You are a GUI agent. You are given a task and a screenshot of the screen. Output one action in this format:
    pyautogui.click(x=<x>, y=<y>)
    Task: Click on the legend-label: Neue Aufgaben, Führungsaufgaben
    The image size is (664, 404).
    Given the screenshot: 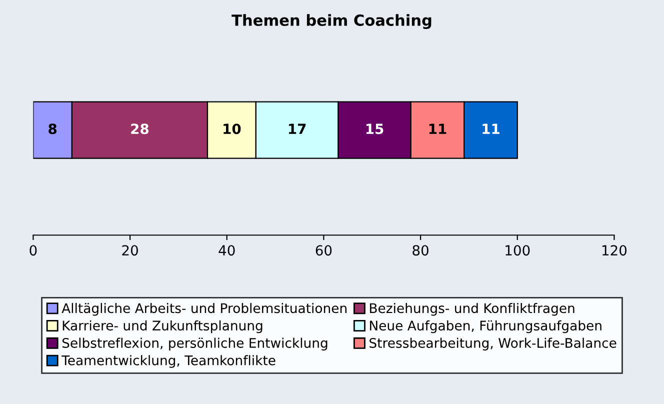 What is the action you would take?
    pyautogui.click(x=486, y=327)
    